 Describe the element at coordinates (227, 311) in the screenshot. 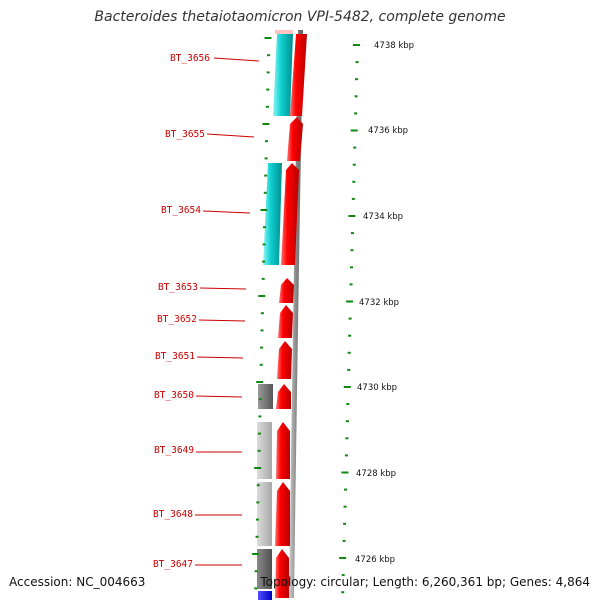

I see `gene-label-leaders` at that location.